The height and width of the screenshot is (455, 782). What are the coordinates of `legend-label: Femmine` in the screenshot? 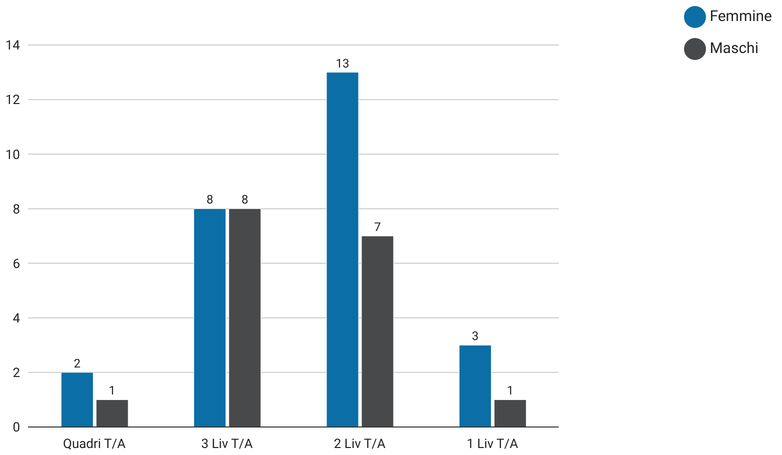 It's located at (741, 16).